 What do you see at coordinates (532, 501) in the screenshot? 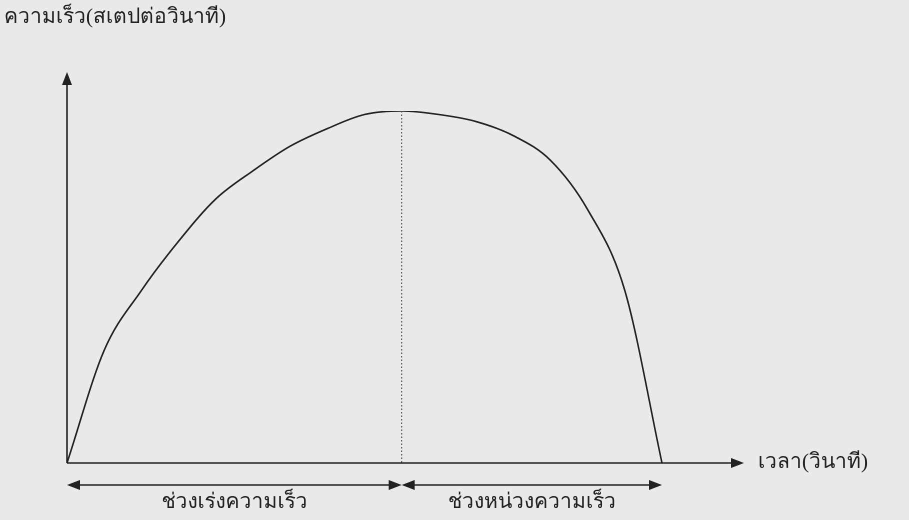
I see `text: ช่วงหน่วงความเร็ว` at bounding box center [532, 501].